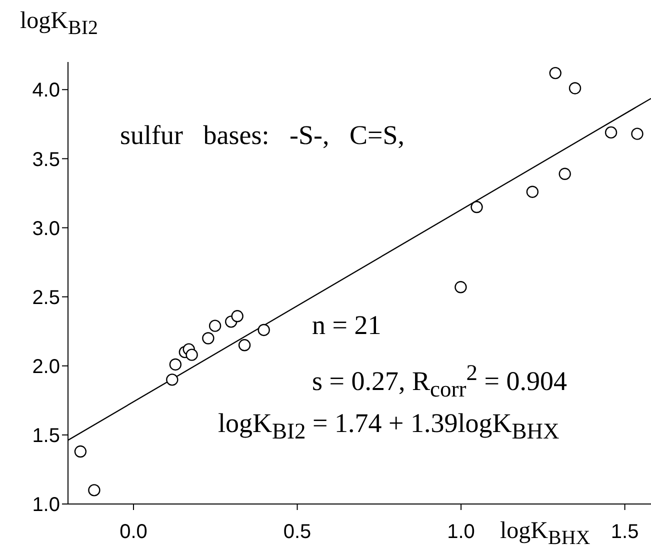 The width and height of the screenshot is (651, 559). What do you see at coordinates (46, 91) in the screenshot?
I see `y-tick-label: 4.0` at bounding box center [46, 91].